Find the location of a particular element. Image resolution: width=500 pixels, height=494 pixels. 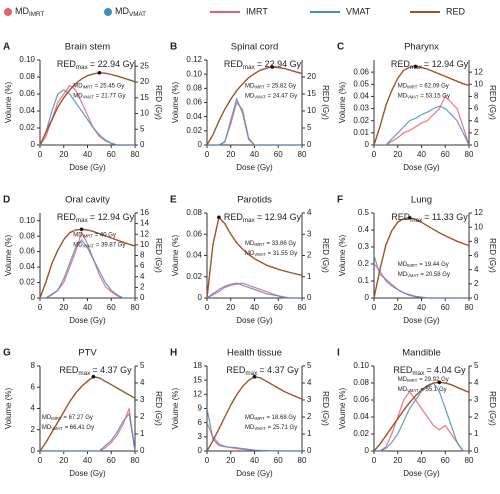

panel-title: Mandible is located at coordinates (421, 353).